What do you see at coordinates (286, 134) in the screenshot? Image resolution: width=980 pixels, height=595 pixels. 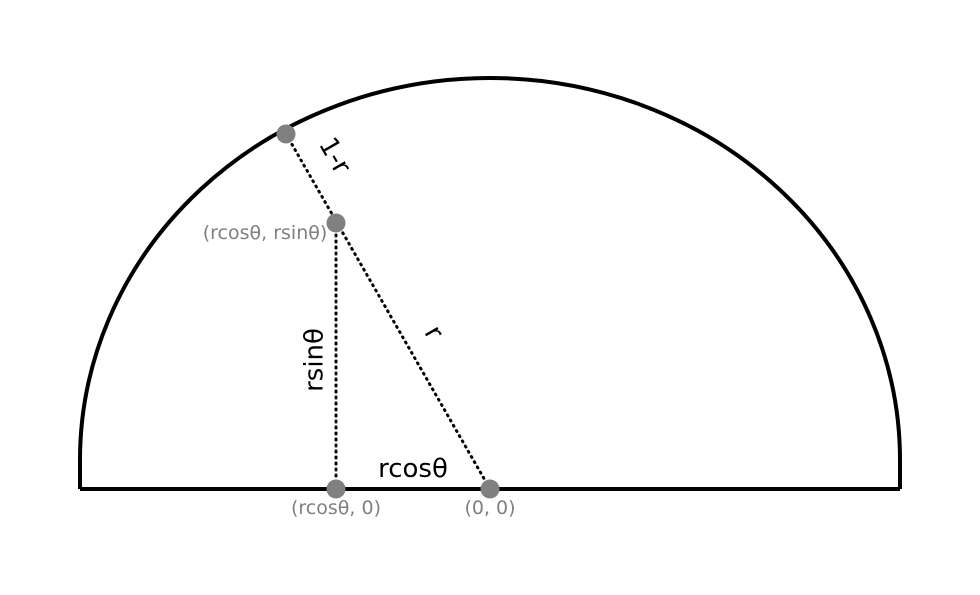 I see `point-on-arc` at bounding box center [286, 134].